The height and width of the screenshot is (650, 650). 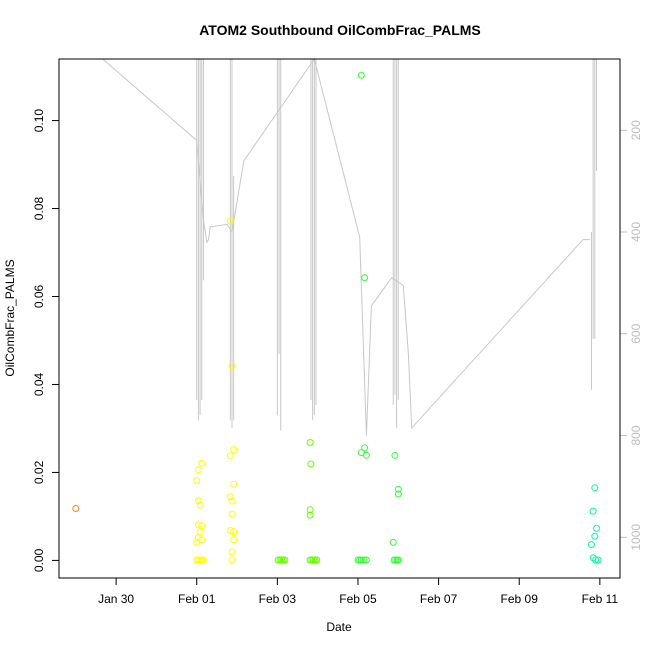 What do you see at coordinates (339, 627) in the screenshot?
I see `x-axis-label: Date` at bounding box center [339, 627].